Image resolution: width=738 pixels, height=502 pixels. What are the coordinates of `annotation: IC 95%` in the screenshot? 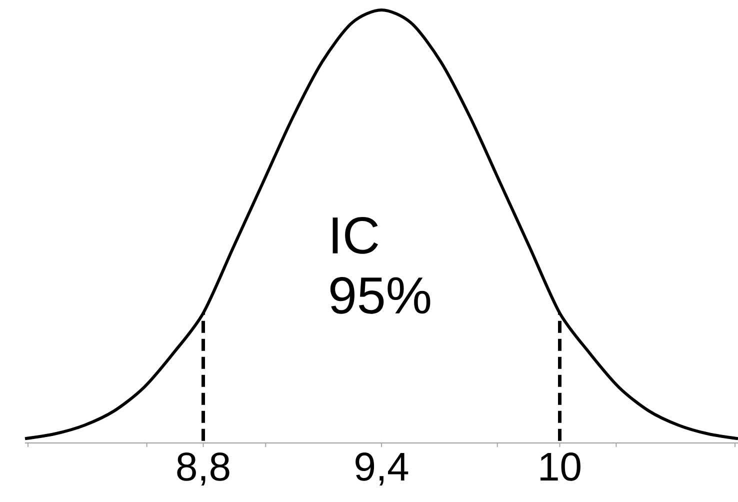 It's located at (380, 265).